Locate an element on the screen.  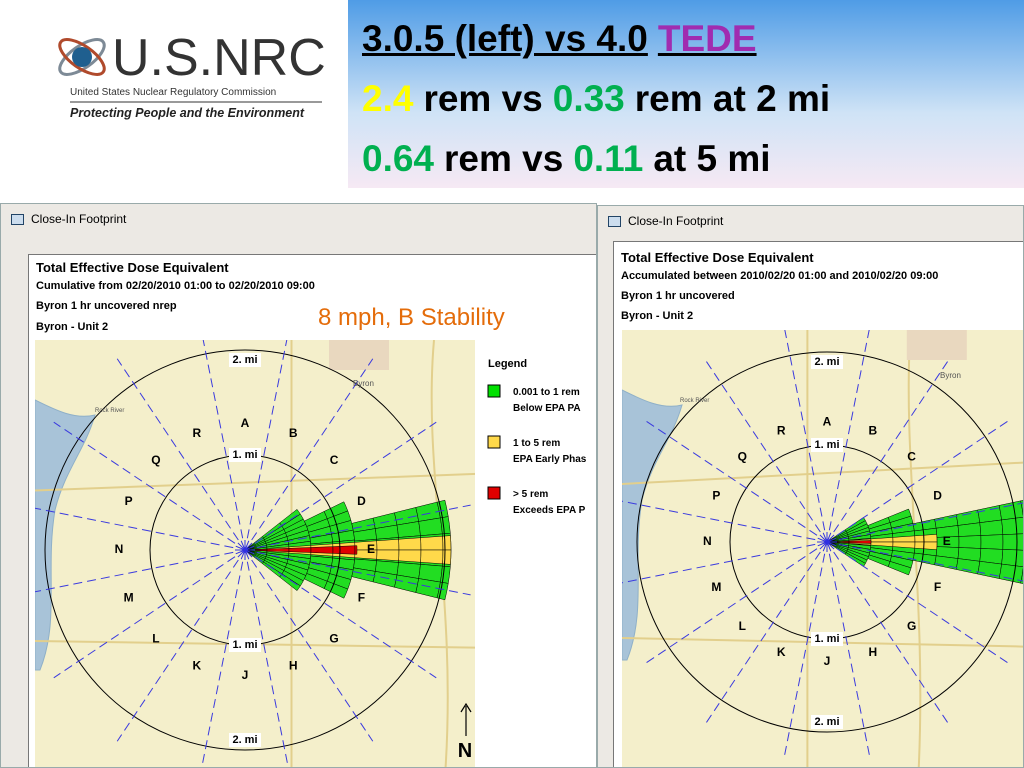
report-line: Byron 1 hr uncovered is located at coordinates (678, 296).